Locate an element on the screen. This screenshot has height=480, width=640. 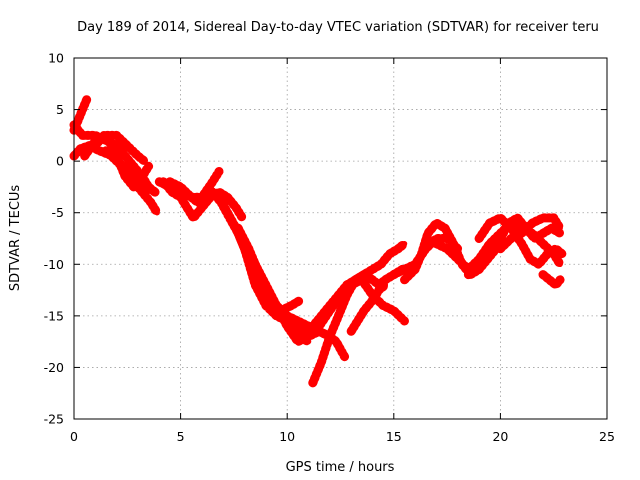
y-axis-label: SDTVAR / TECUs is located at coordinates (15, 238).